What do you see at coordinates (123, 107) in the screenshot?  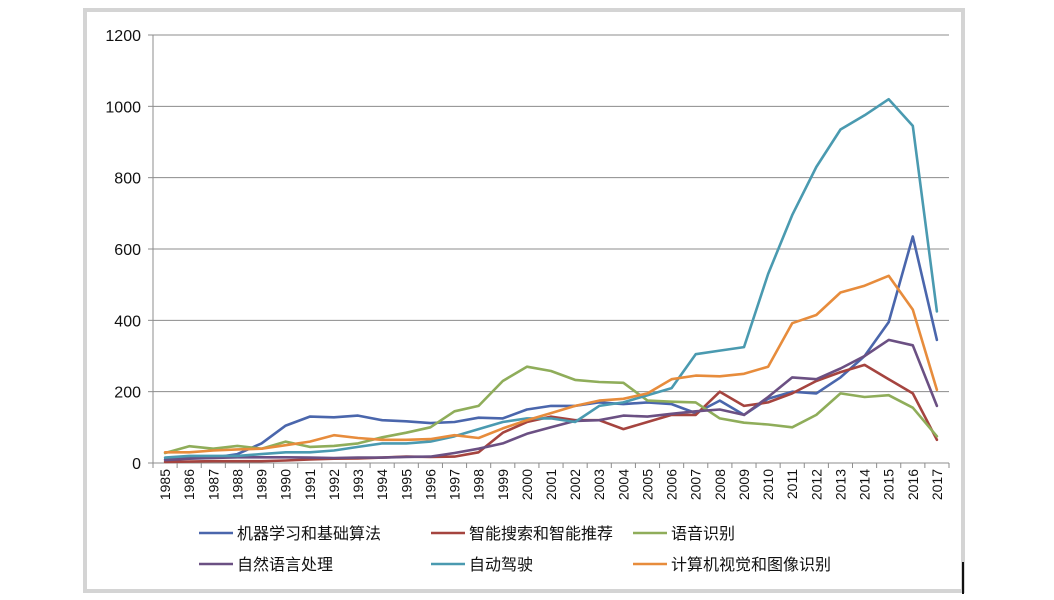 I see `y-tick-label: 1000` at bounding box center [123, 107].